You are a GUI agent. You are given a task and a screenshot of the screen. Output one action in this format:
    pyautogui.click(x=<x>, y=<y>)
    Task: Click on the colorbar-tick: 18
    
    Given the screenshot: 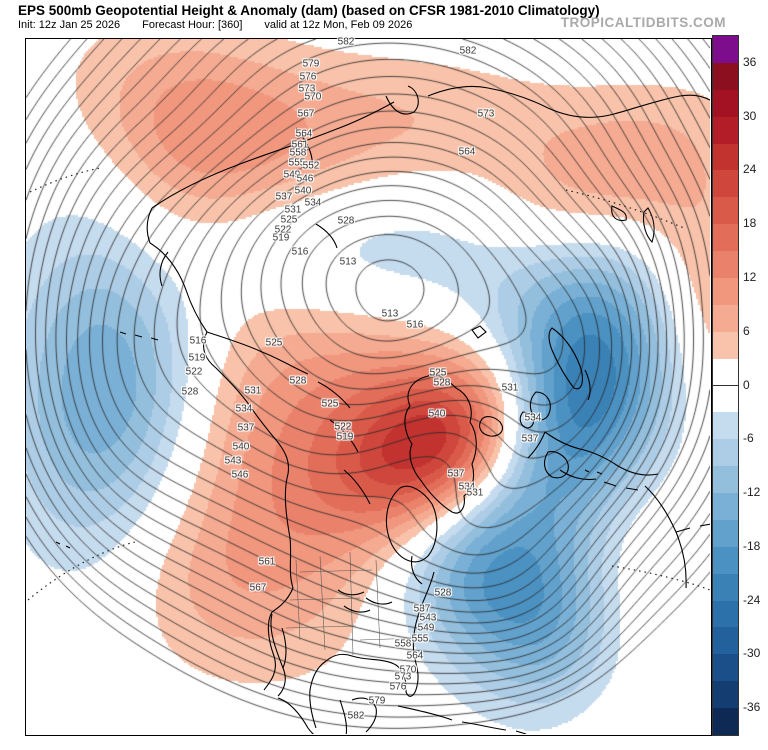 What is the action you would take?
    pyautogui.click(x=750, y=223)
    